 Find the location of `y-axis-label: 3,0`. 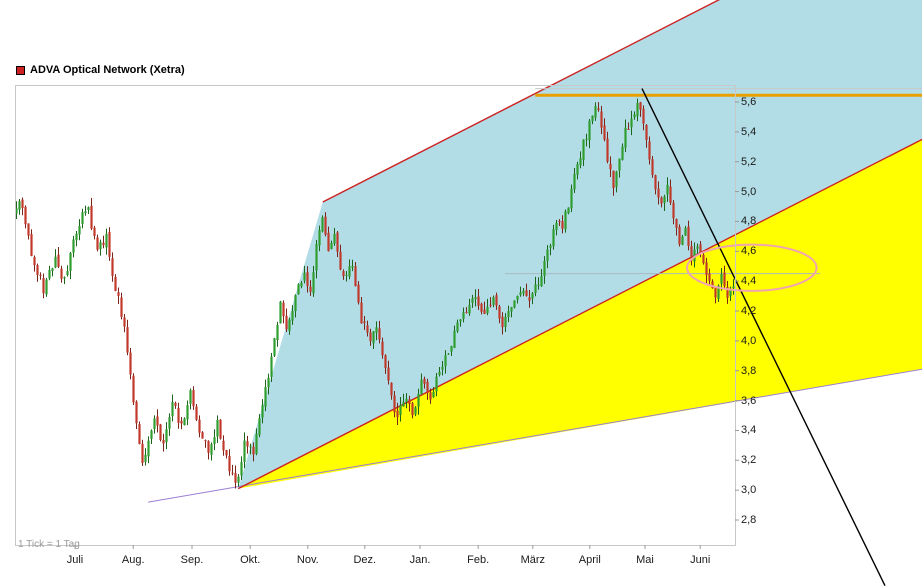

y-axis-label: 3,0 is located at coordinates (749, 490).